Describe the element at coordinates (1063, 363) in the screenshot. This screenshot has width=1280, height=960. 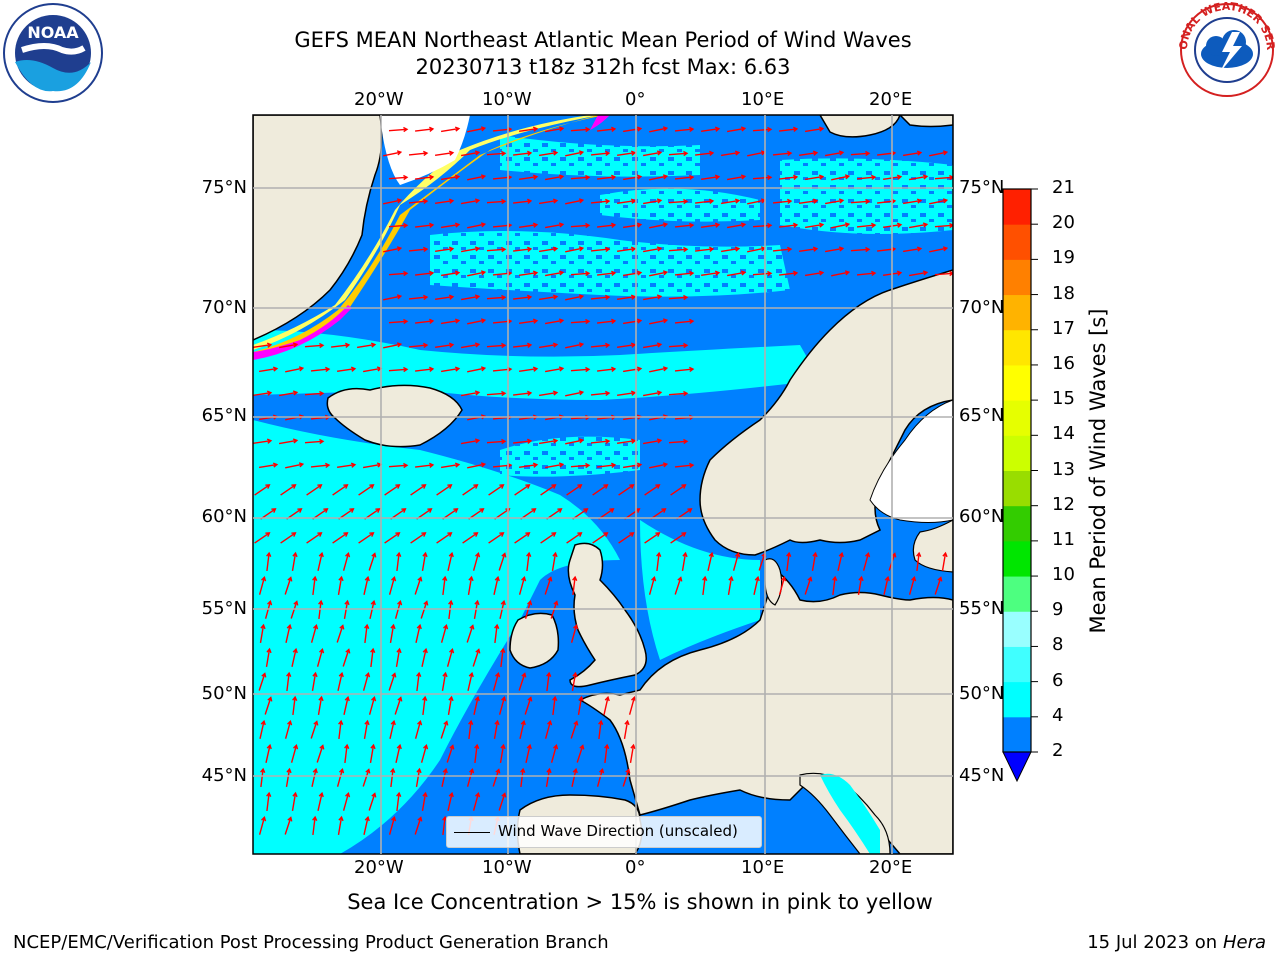
I see `colorbar-tick-label: 16` at that location.